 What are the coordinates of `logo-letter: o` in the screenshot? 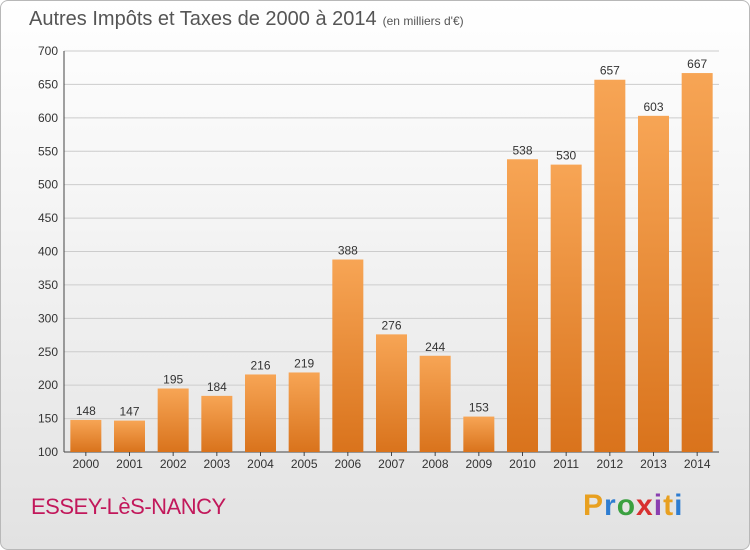 It's located at (626, 505).